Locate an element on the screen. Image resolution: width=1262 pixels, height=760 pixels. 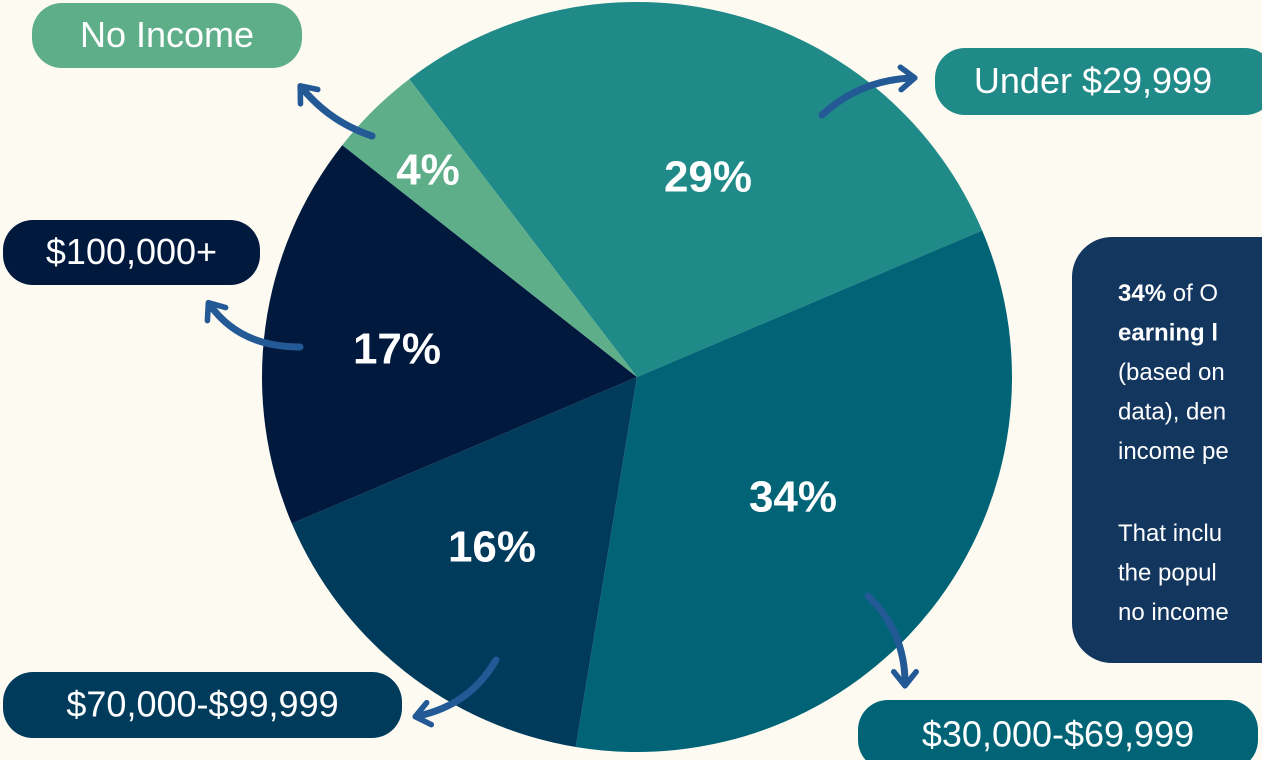
note-line: earning l is located at coordinates (1168, 333).